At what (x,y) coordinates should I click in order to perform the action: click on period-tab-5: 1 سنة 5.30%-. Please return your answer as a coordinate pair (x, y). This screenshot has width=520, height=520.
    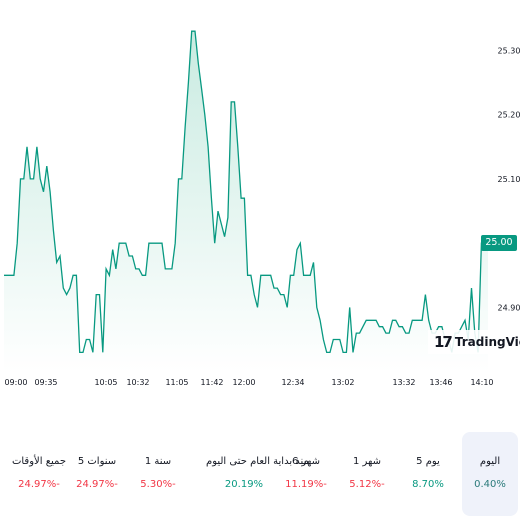
    Looking at the image, I should click on (158, 474).